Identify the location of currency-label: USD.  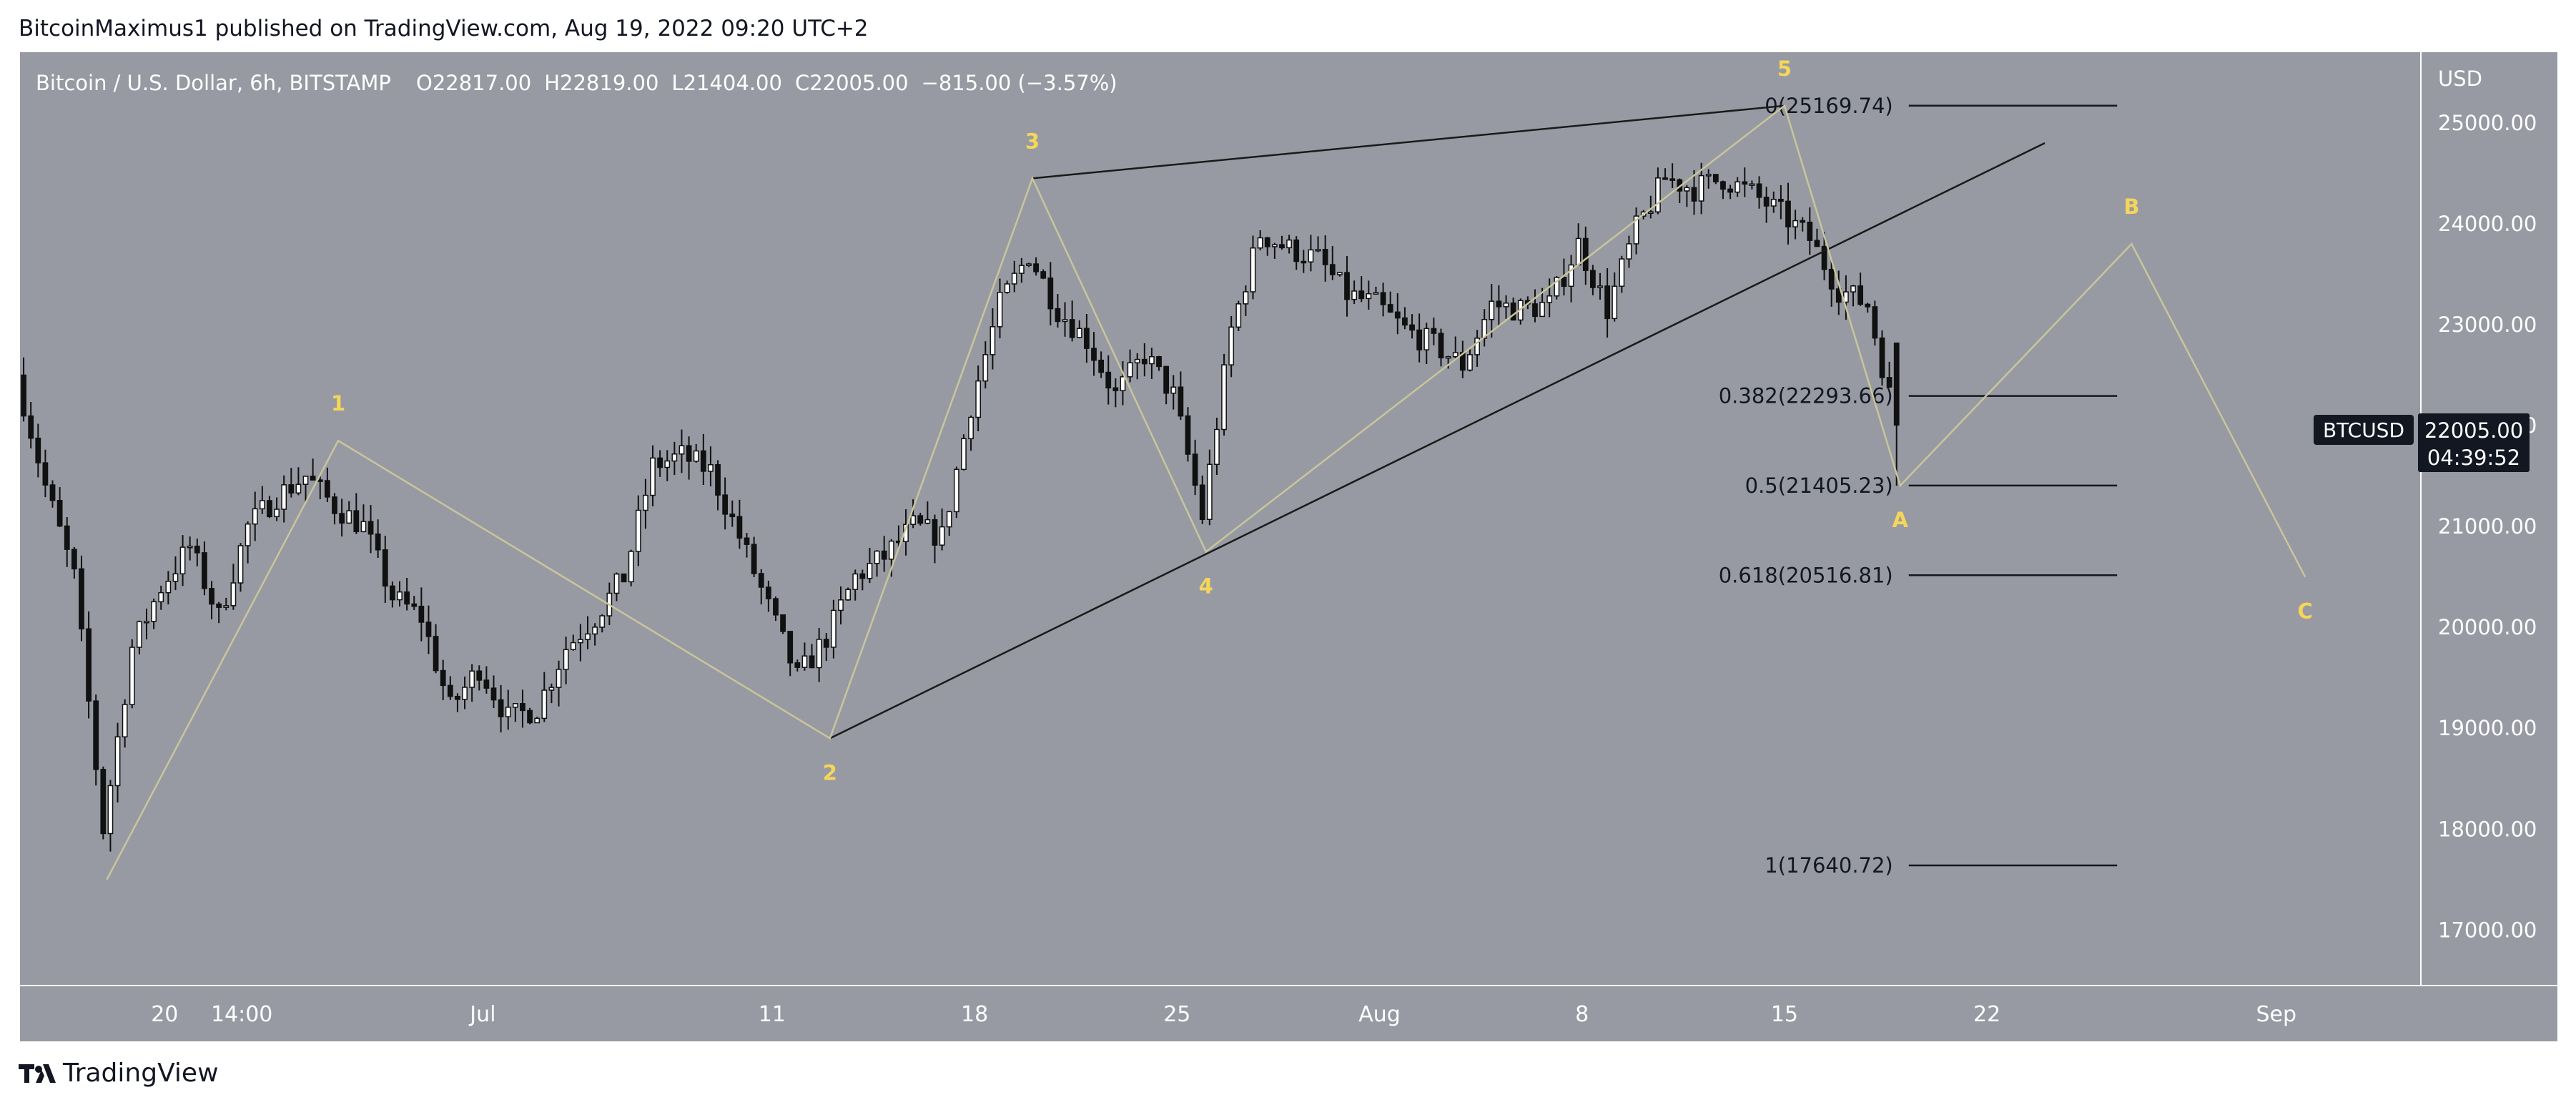
(2460, 79).